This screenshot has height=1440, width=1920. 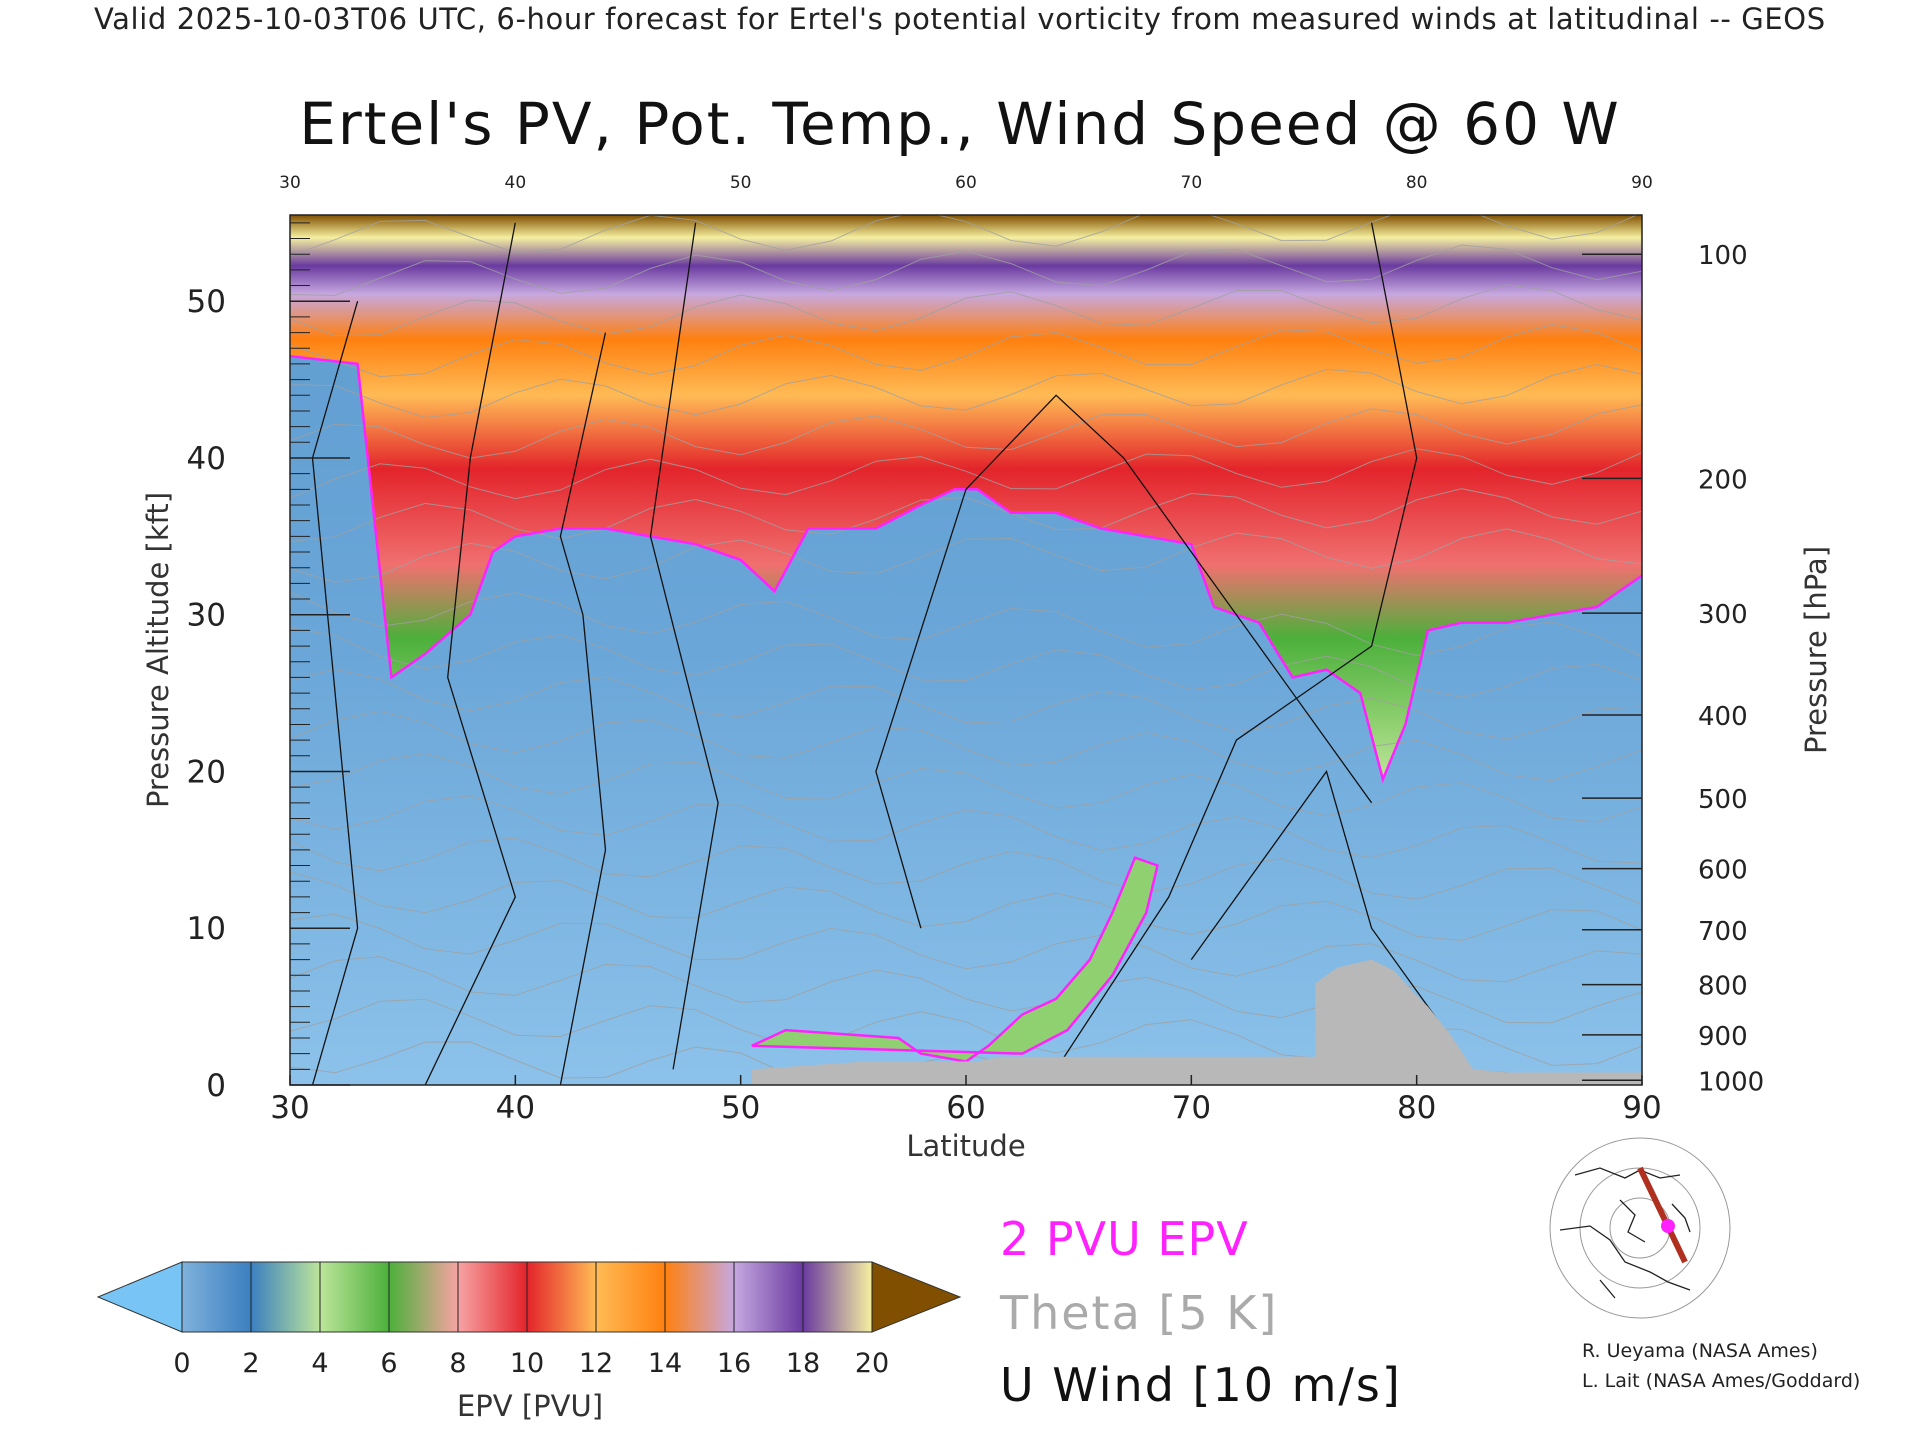 I want to click on x-tick-label-bottom: 40, so click(x=515, y=1108).